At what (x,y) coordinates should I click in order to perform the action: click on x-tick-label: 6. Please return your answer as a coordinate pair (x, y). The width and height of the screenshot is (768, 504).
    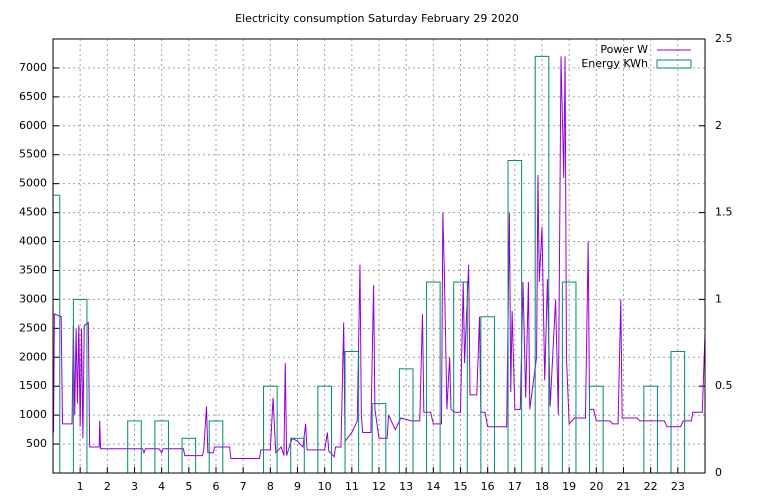
    Looking at the image, I should click on (216, 486).